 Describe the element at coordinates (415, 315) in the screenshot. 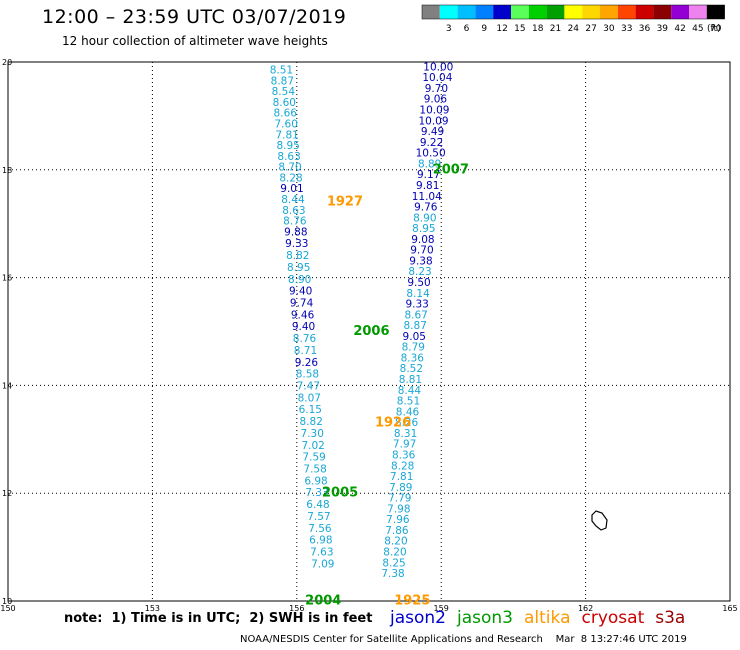

I see `swh-data-label: 8.67` at that location.